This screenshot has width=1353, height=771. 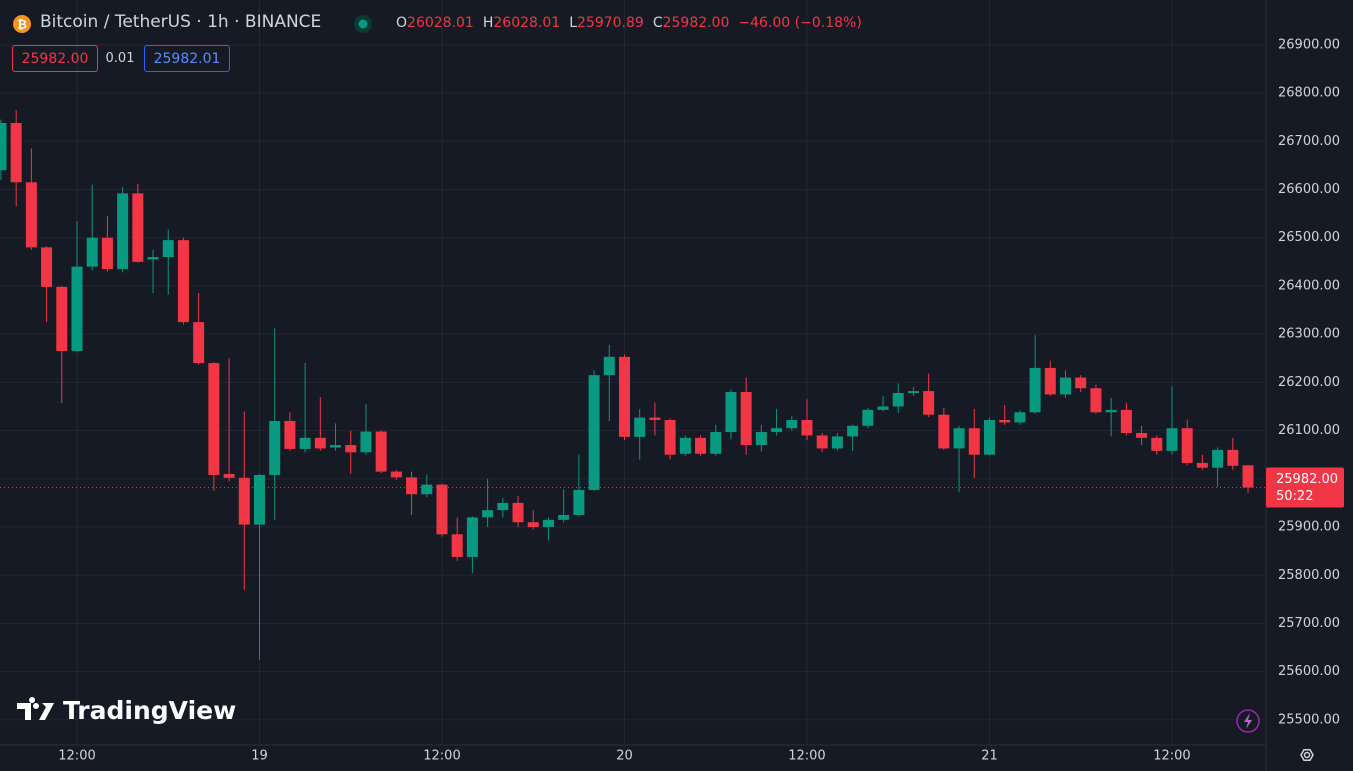 I want to click on settings-icon, so click(x=1307, y=755).